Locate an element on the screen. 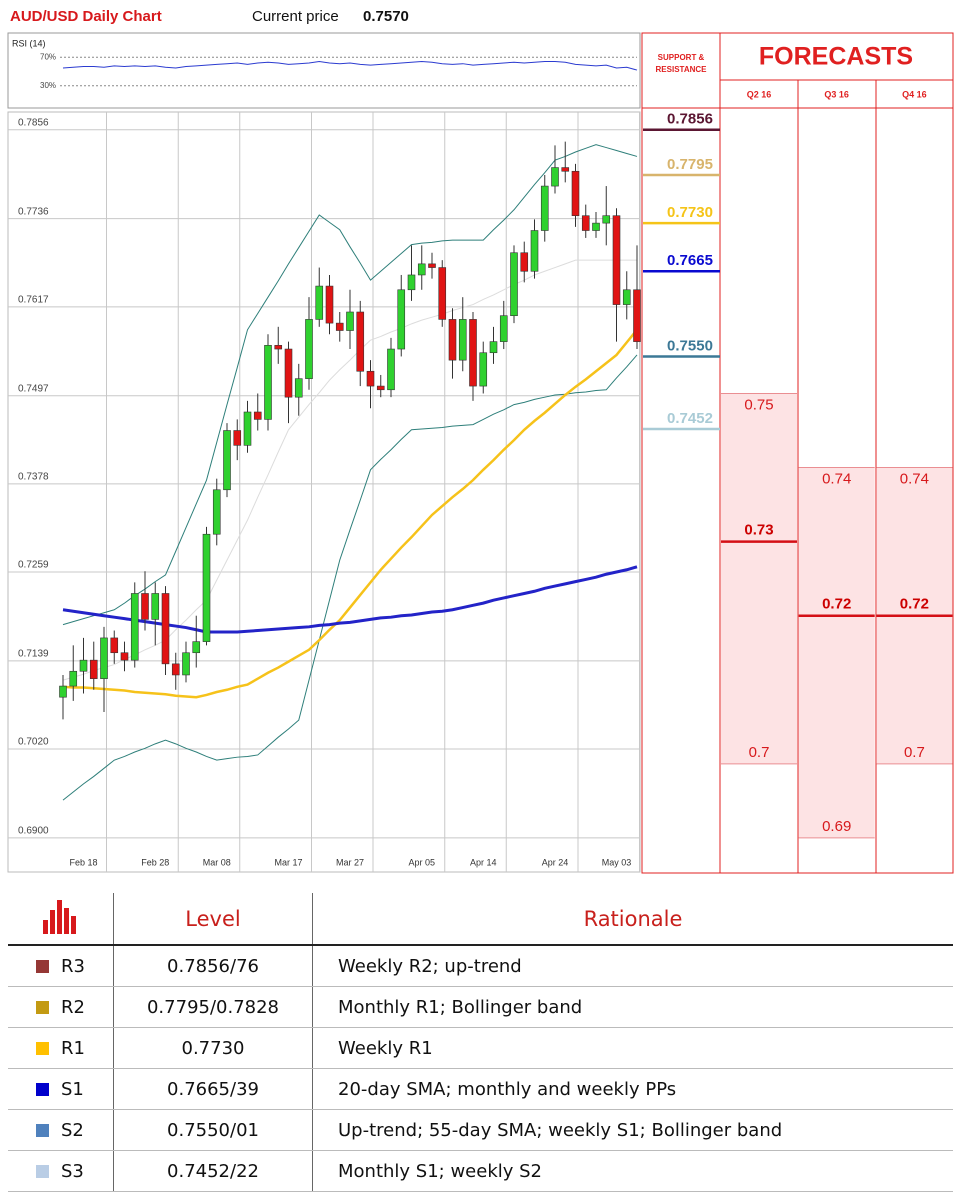 This screenshot has width=961, height=1193. level-value: 0.7730 is located at coordinates (213, 1048).